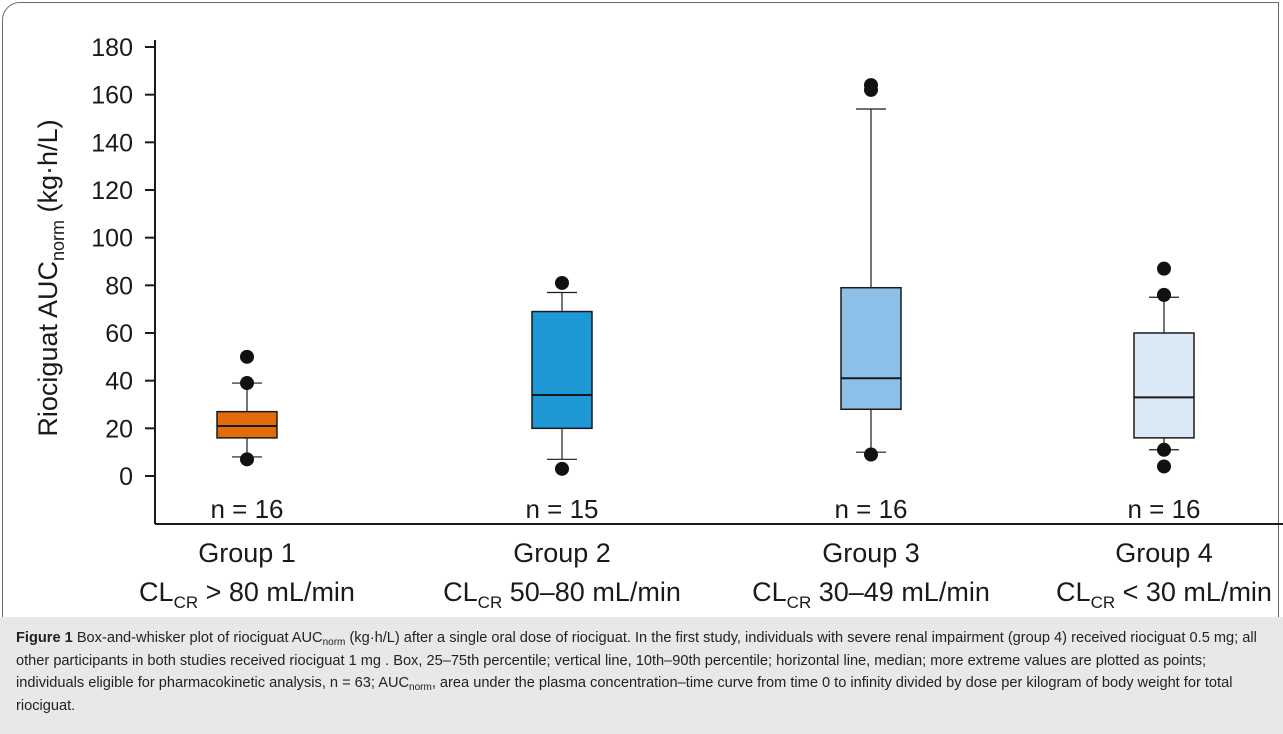 The height and width of the screenshot is (734, 1283). I want to click on y-axis: 0 20 40 60 80 100 120 140 160 180, so click(123, 279).